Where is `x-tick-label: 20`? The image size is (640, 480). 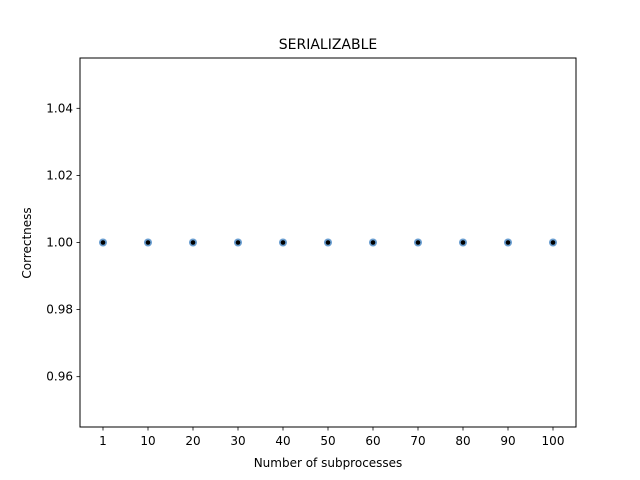
x-tick-label: 20 is located at coordinates (192, 441).